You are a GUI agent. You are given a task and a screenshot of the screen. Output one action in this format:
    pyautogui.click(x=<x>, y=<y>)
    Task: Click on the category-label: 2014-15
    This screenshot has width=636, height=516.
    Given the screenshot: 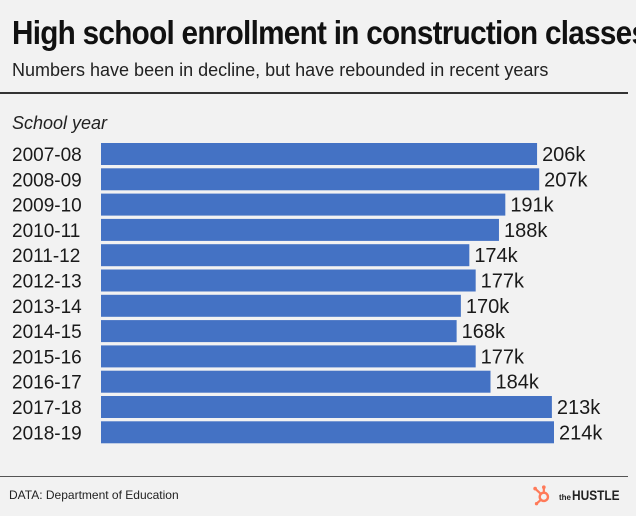 What is the action you would take?
    pyautogui.click(x=47, y=332)
    